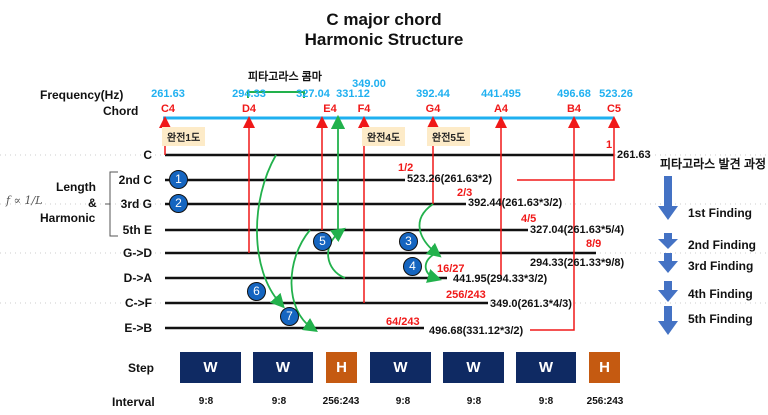  Describe the element at coordinates (721, 266) in the screenshot. I see `finding: 3rd Finding` at that location.